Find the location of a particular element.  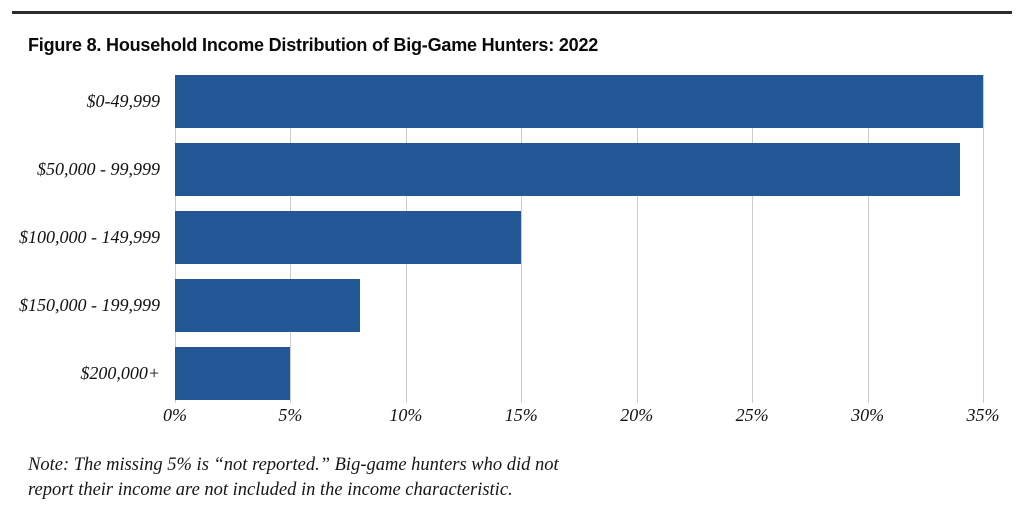

x-tick-label: 10% is located at coordinates (406, 415).